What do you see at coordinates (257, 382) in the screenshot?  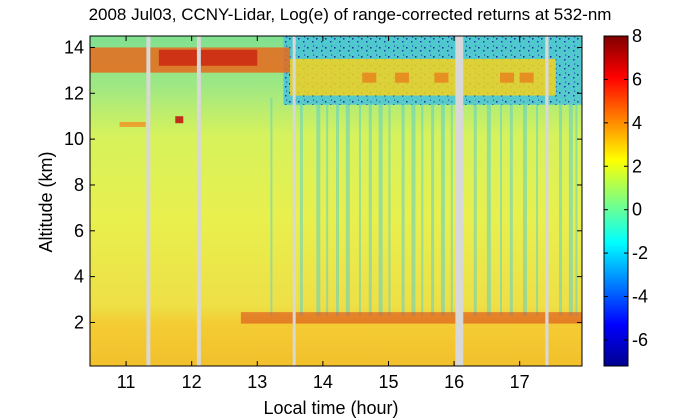 I see `x-tick-label: 13` at bounding box center [257, 382].